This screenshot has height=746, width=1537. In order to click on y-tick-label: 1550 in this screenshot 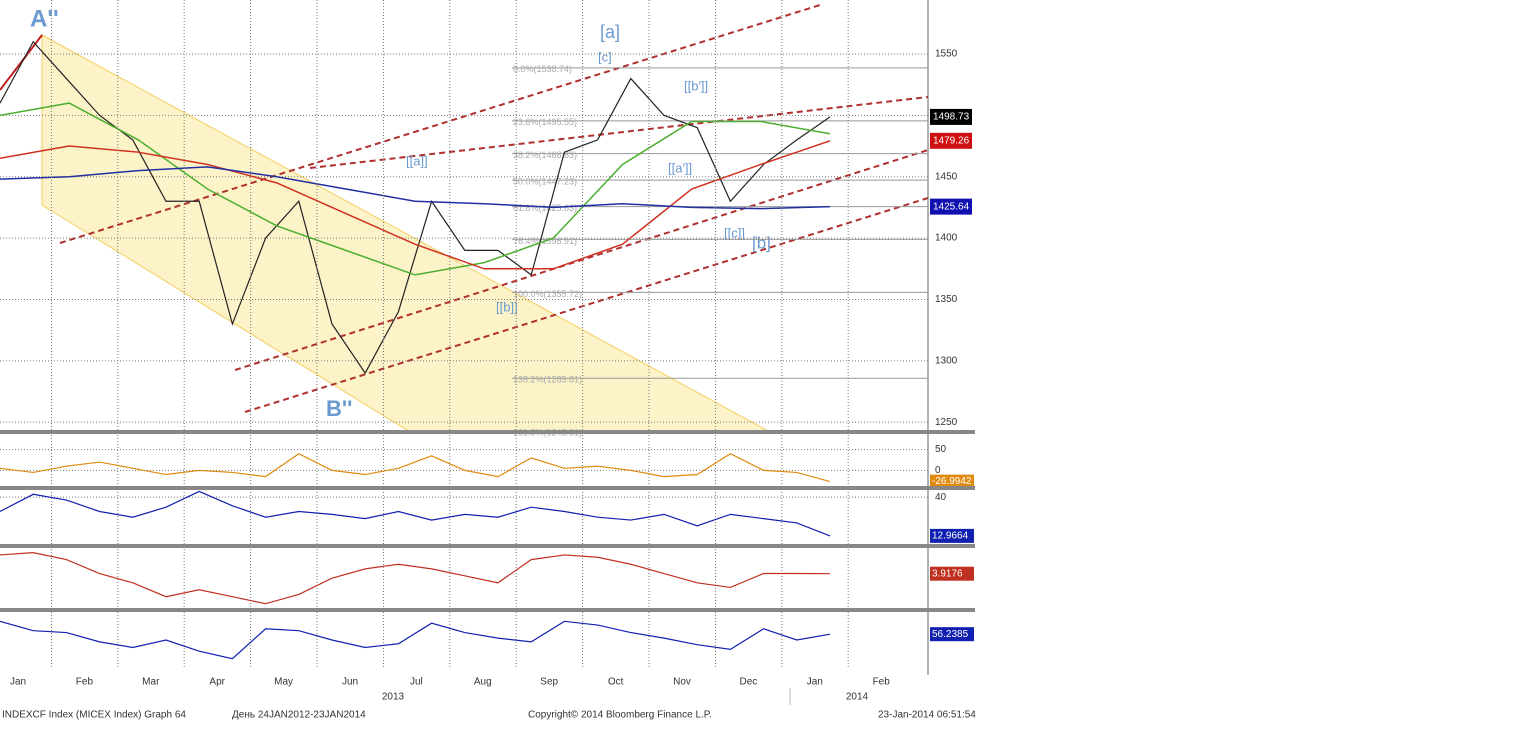, I will do `click(946, 54)`.